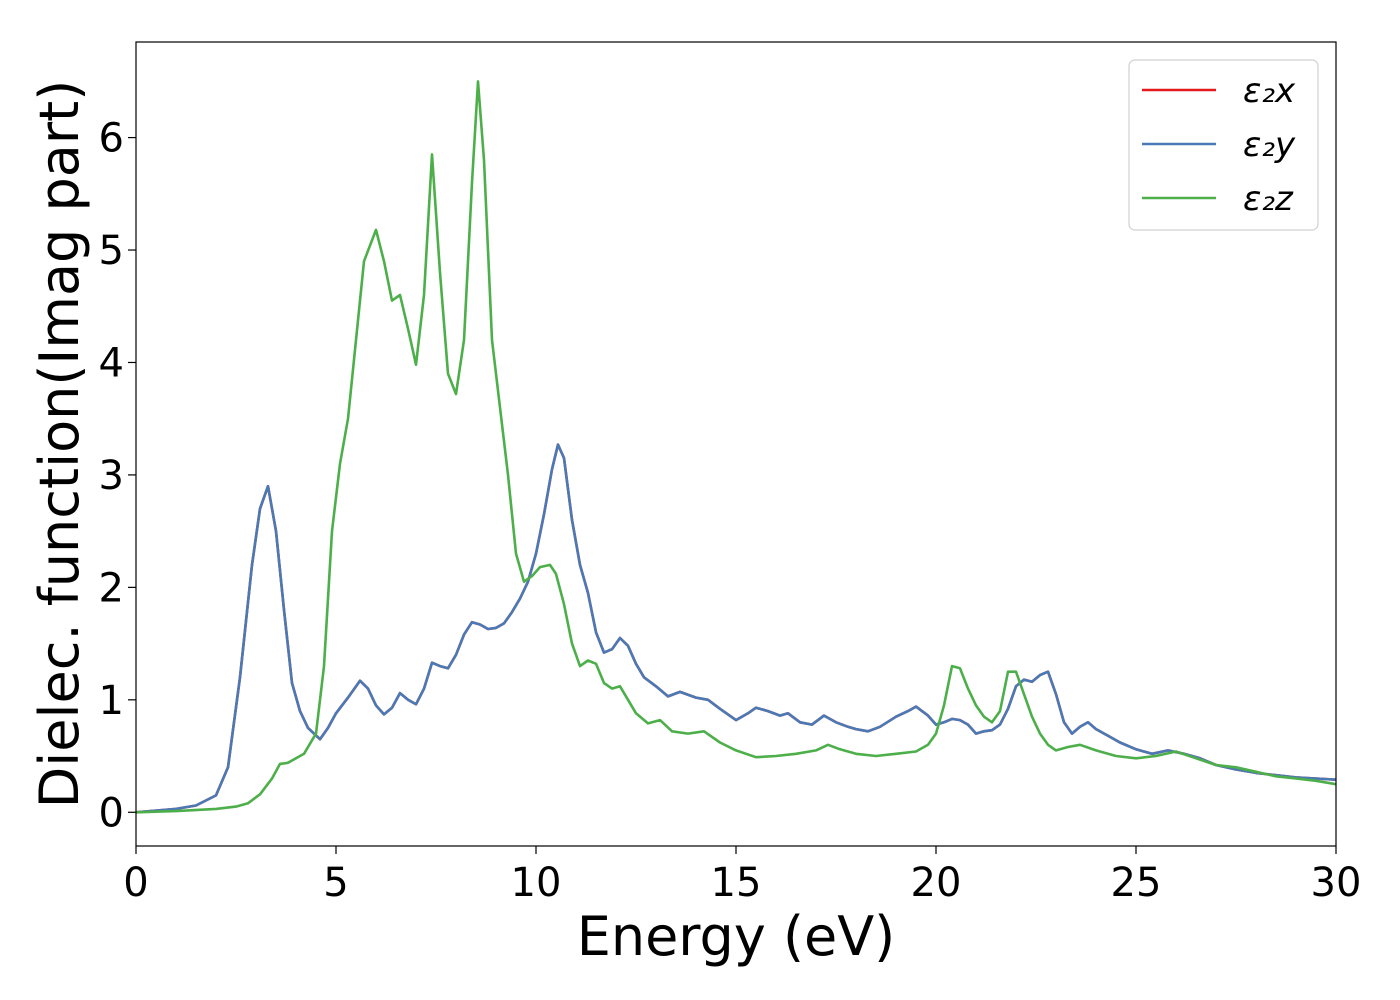  I want to click on x-axis-title: Energy (eV), so click(736, 936).